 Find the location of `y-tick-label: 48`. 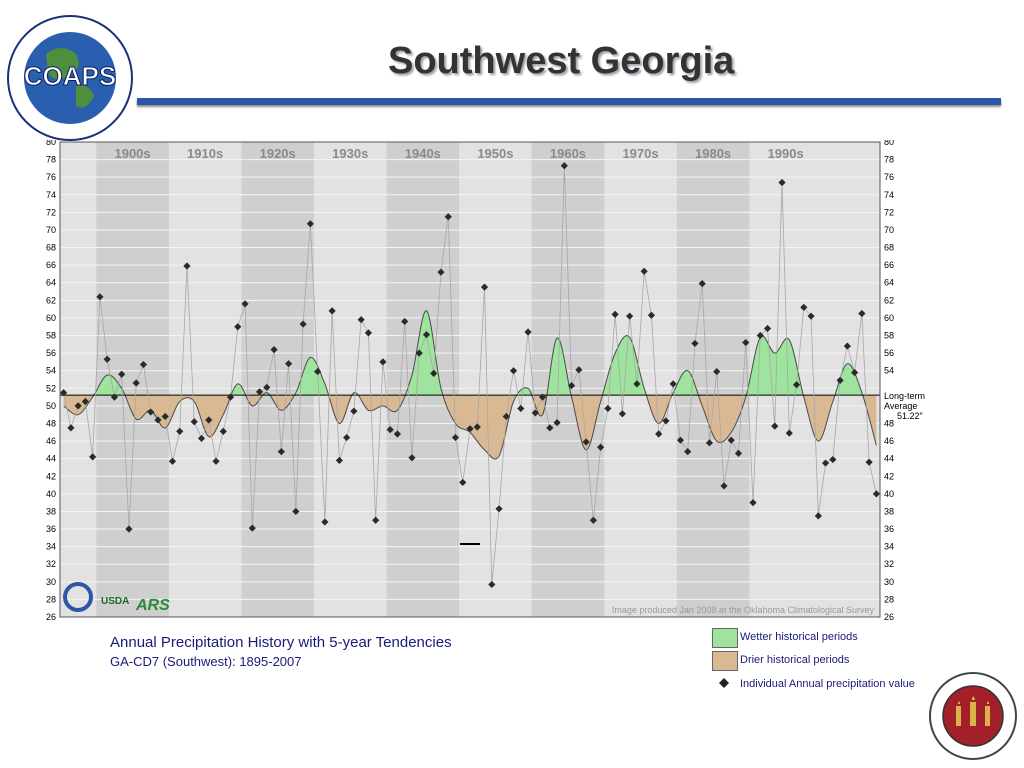

y-tick-label: 48 is located at coordinates (51, 423).